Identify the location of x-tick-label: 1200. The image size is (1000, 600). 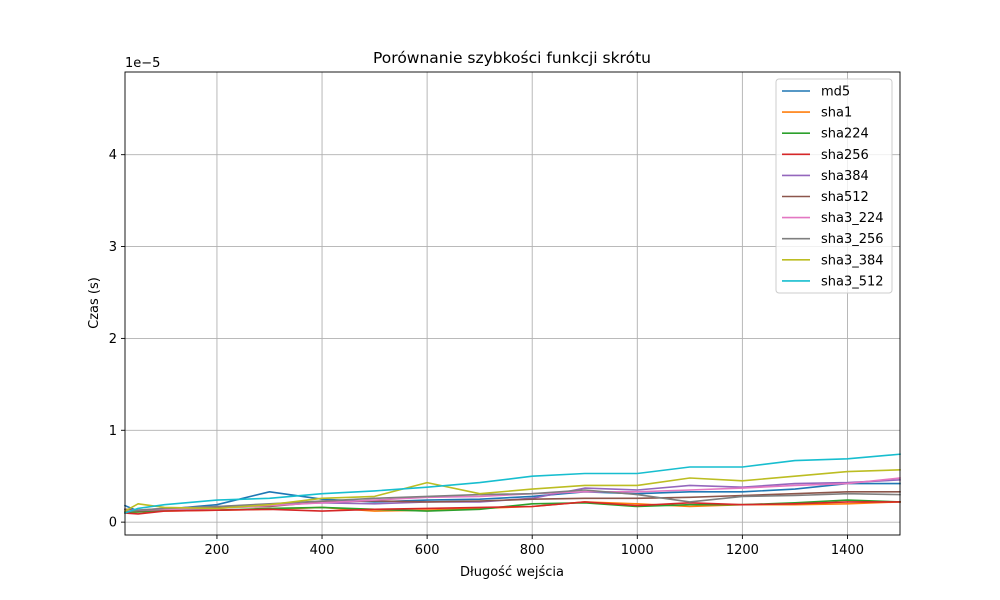
(742, 550).